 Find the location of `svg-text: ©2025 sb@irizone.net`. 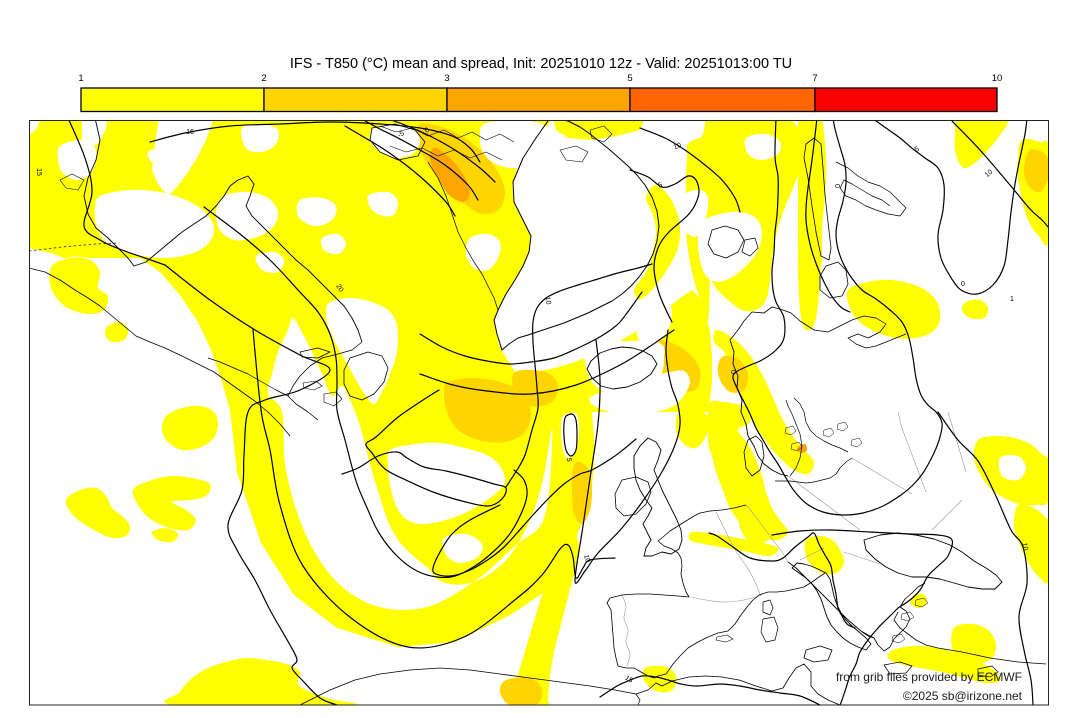

svg-text: ©2025 sb@irizone.net is located at coordinates (963, 696).